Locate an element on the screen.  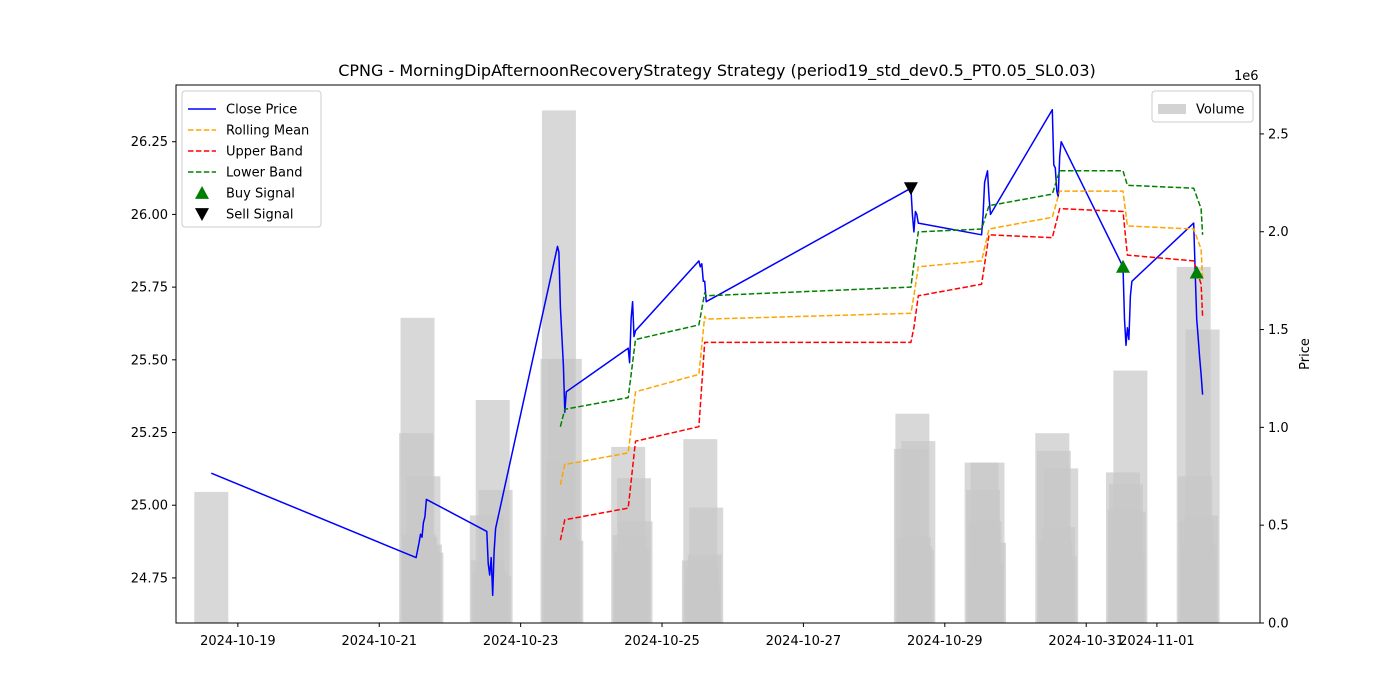
y-tick-label-2: 25.25 is located at coordinates (149, 433).